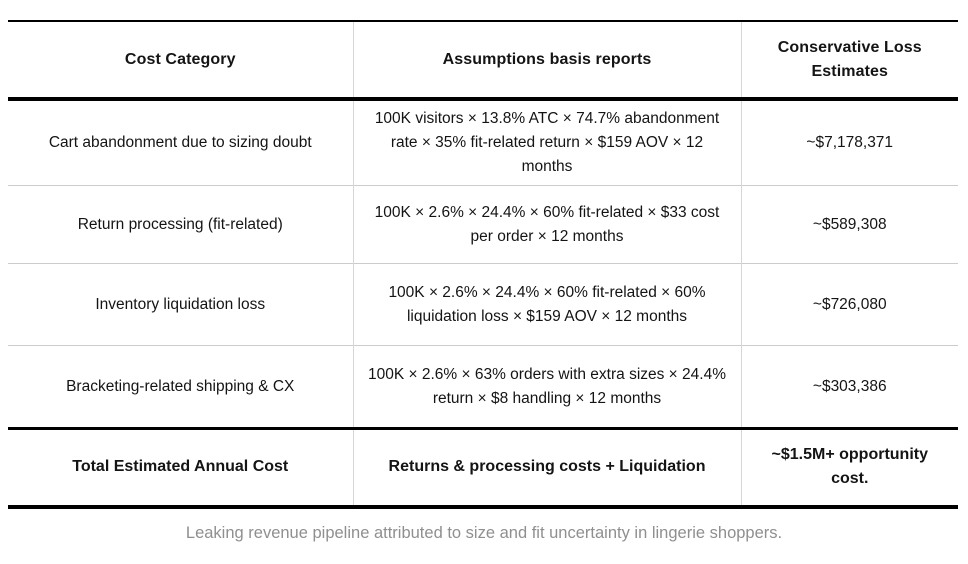  I want to click on header-assumptions: Assumptions basis reports, so click(546, 60).